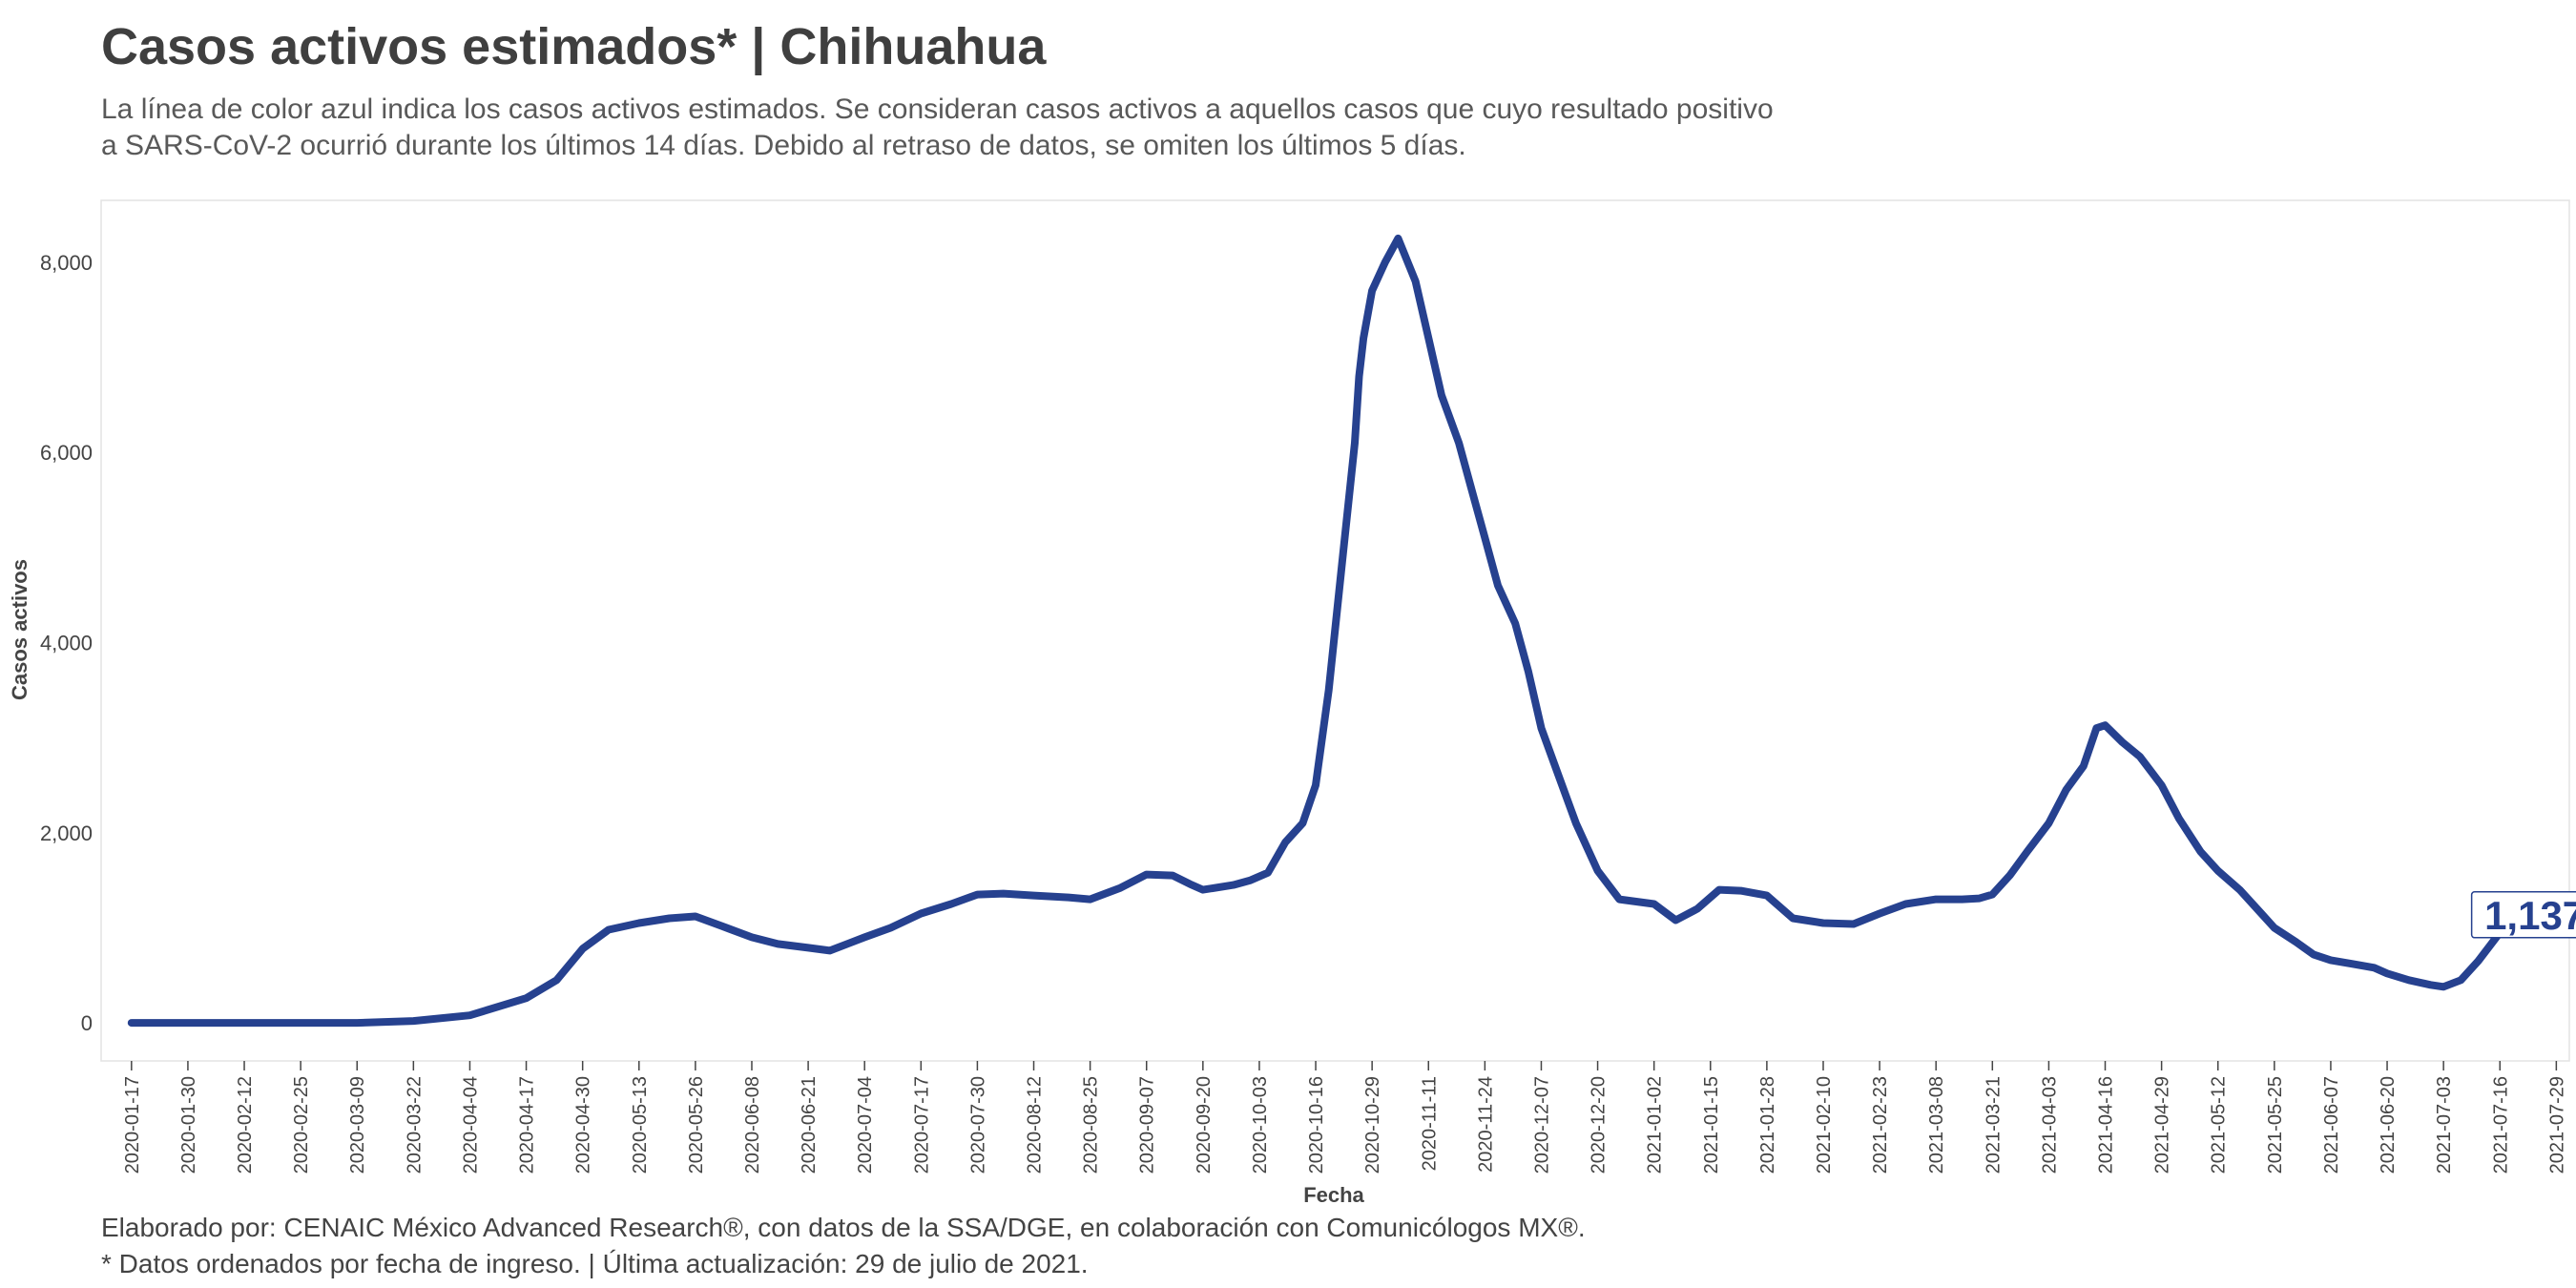  I want to click on y-tick-label: 8,000, so click(66, 263).